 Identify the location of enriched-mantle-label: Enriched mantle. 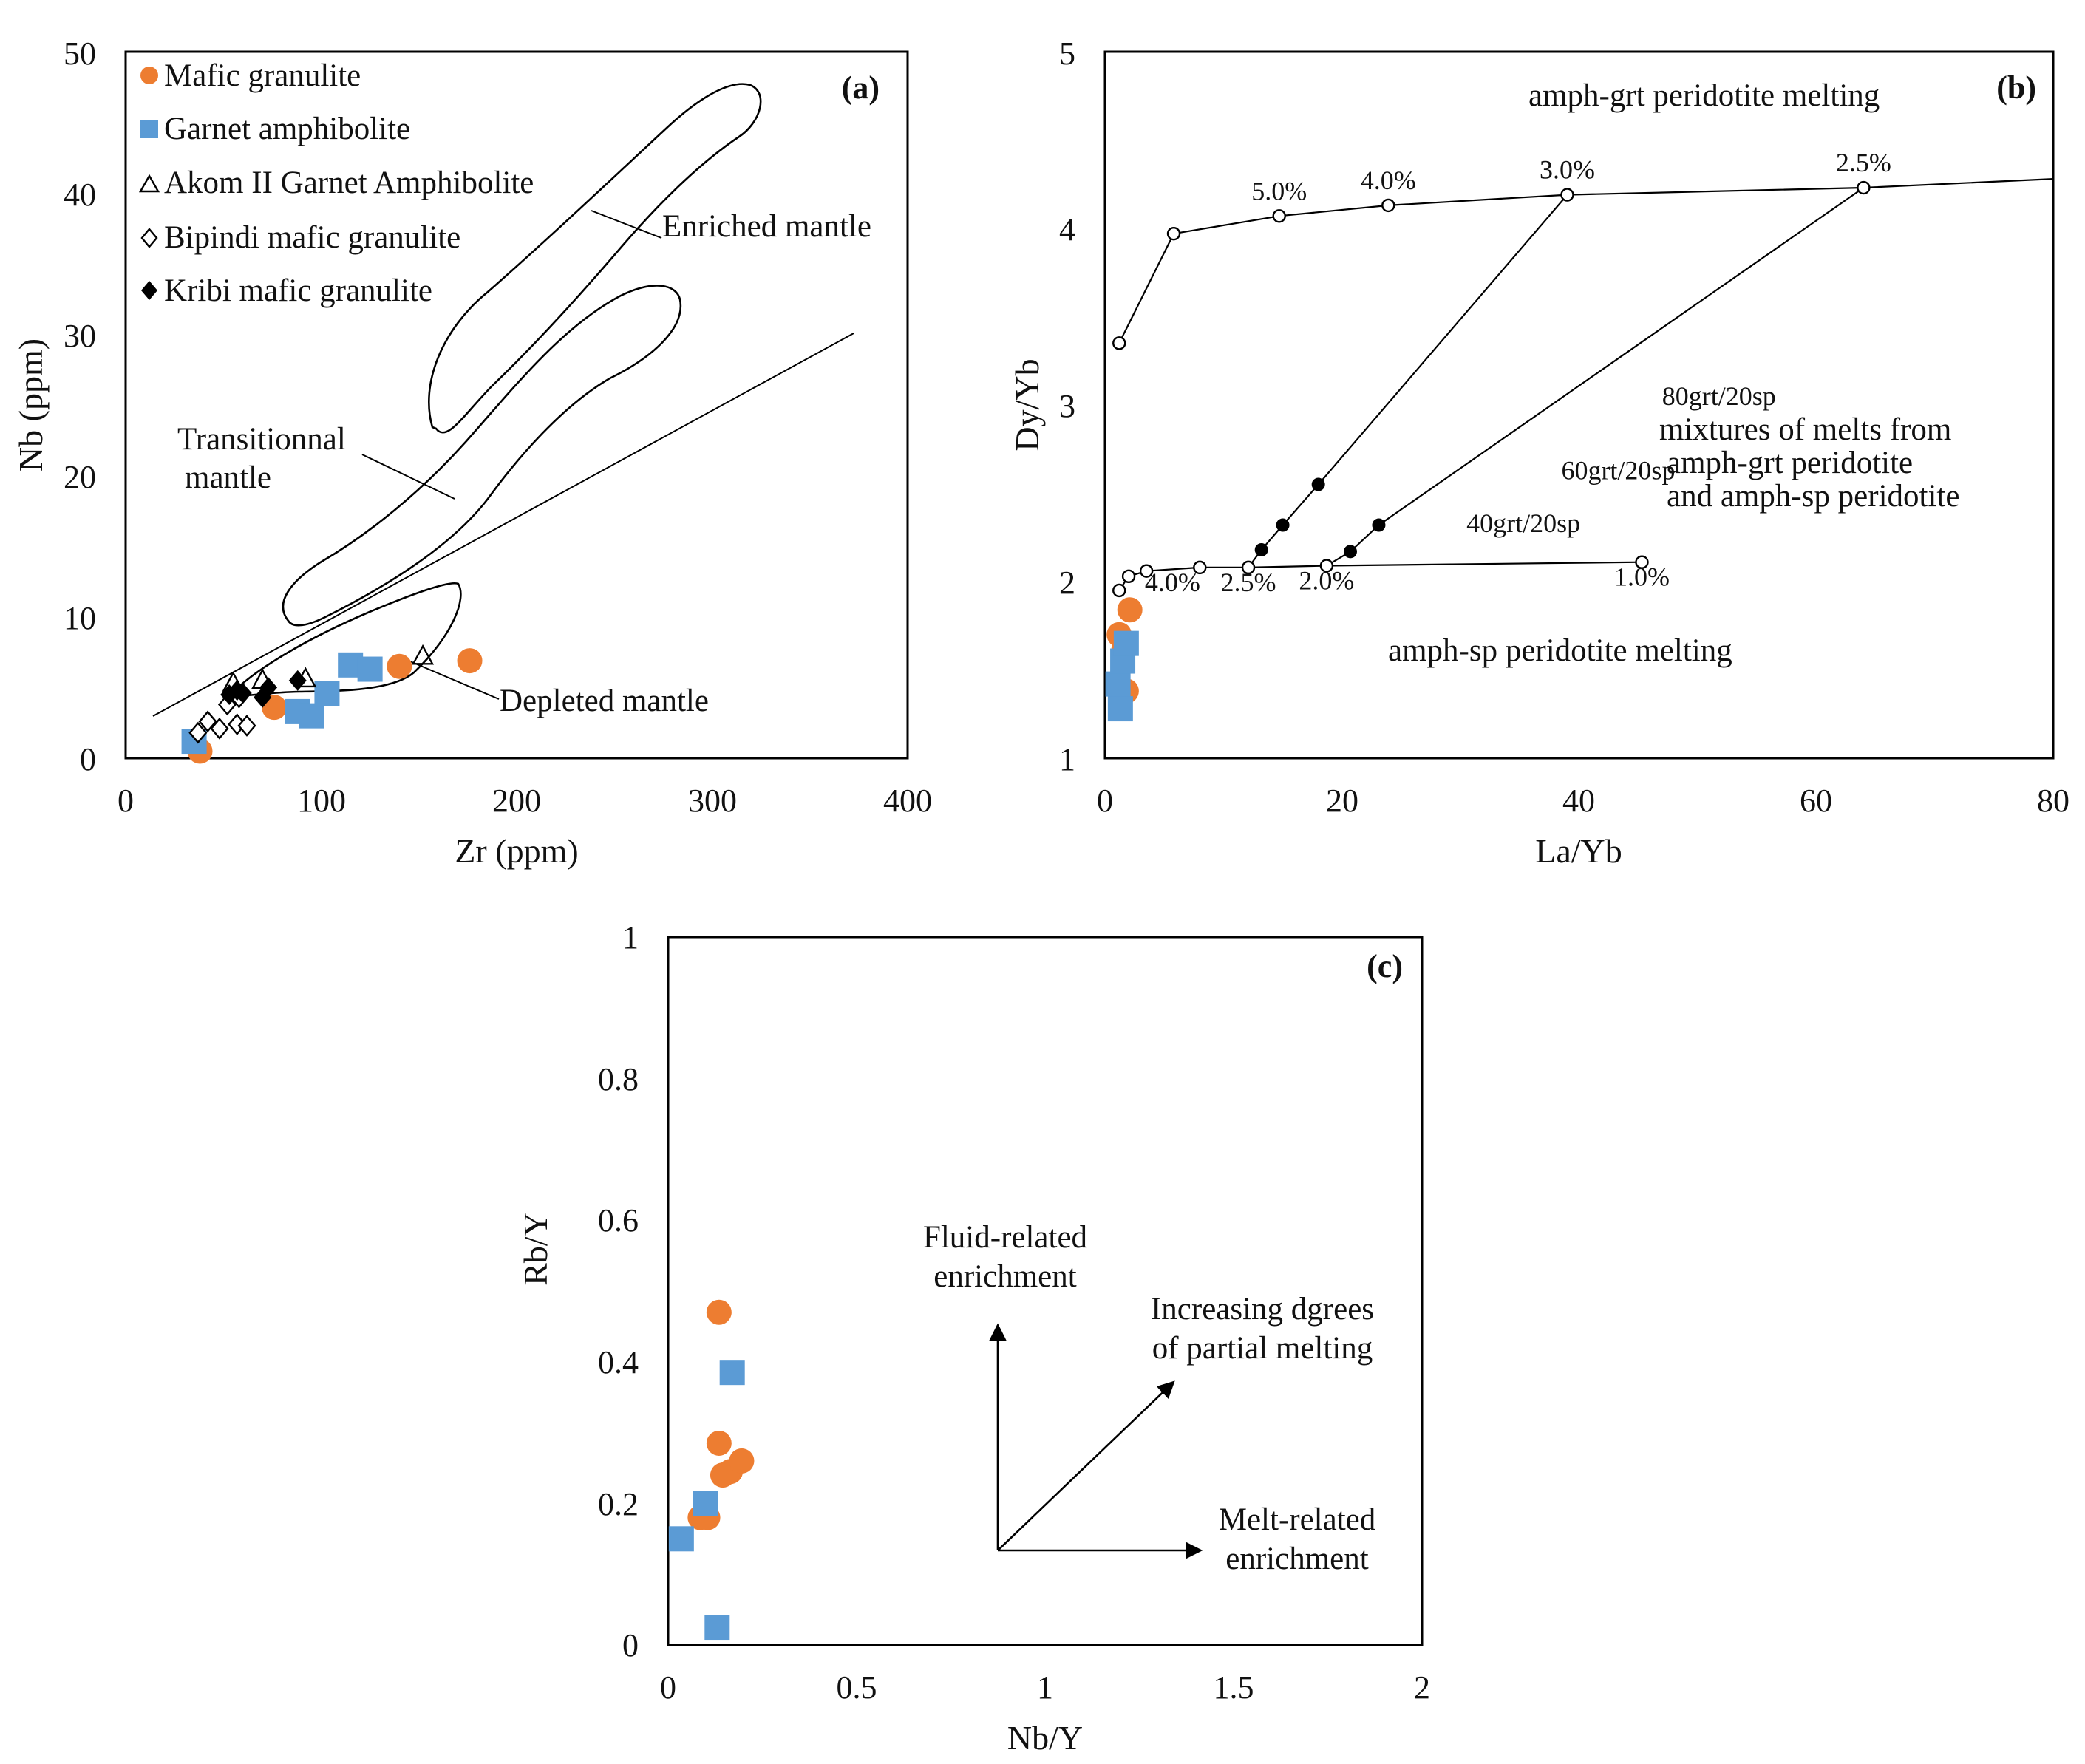
(767, 227).